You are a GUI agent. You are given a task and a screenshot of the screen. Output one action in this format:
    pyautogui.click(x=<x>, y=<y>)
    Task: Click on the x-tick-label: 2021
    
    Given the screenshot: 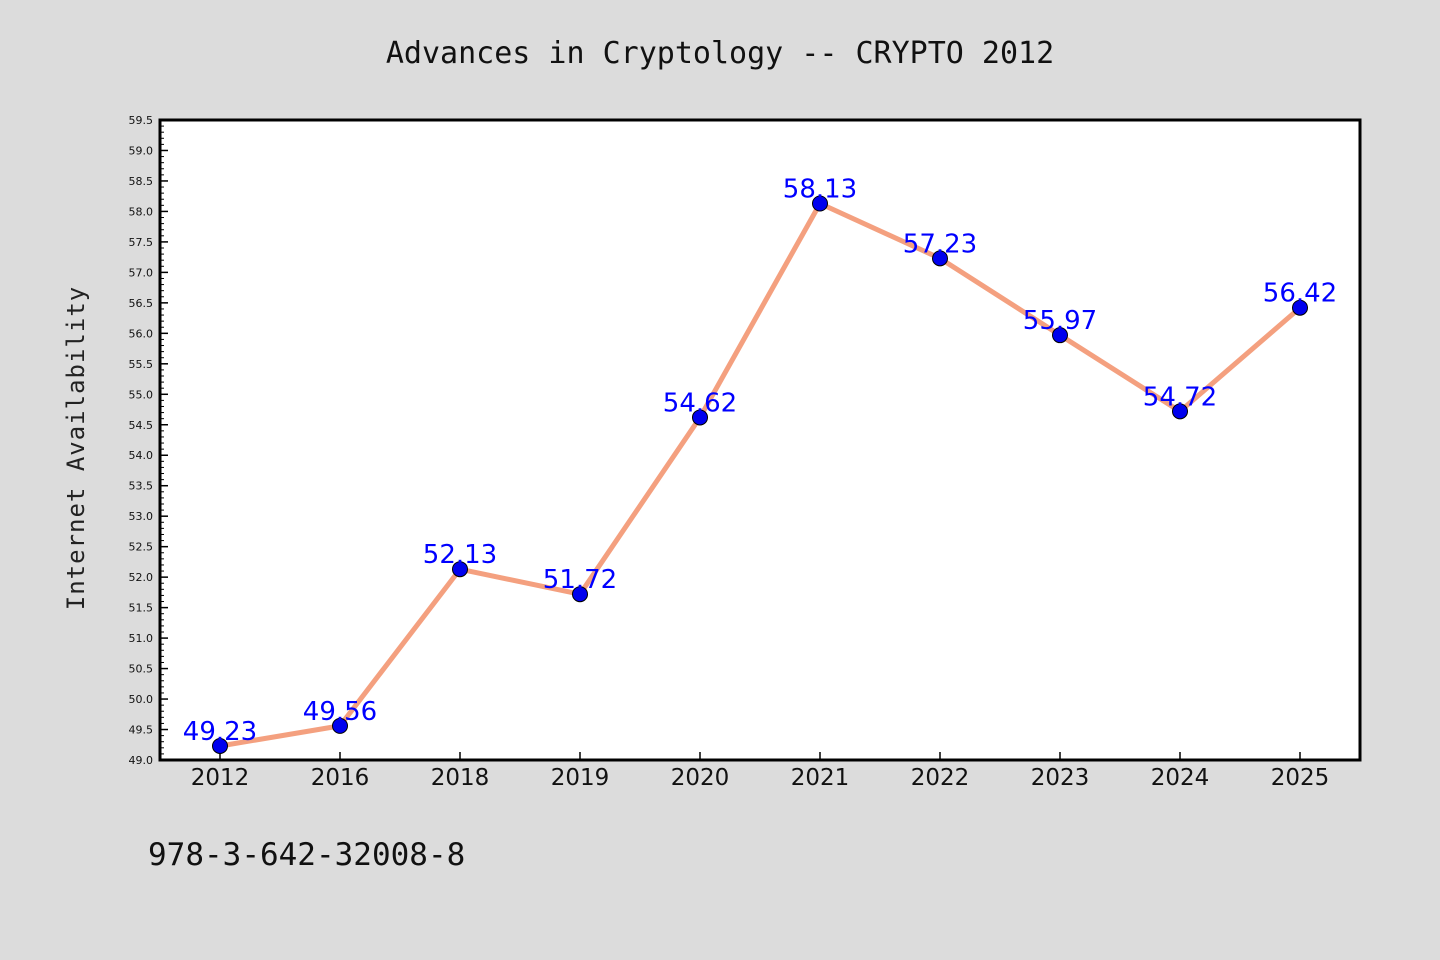 What is the action you would take?
    pyautogui.click(x=820, y=778)
    